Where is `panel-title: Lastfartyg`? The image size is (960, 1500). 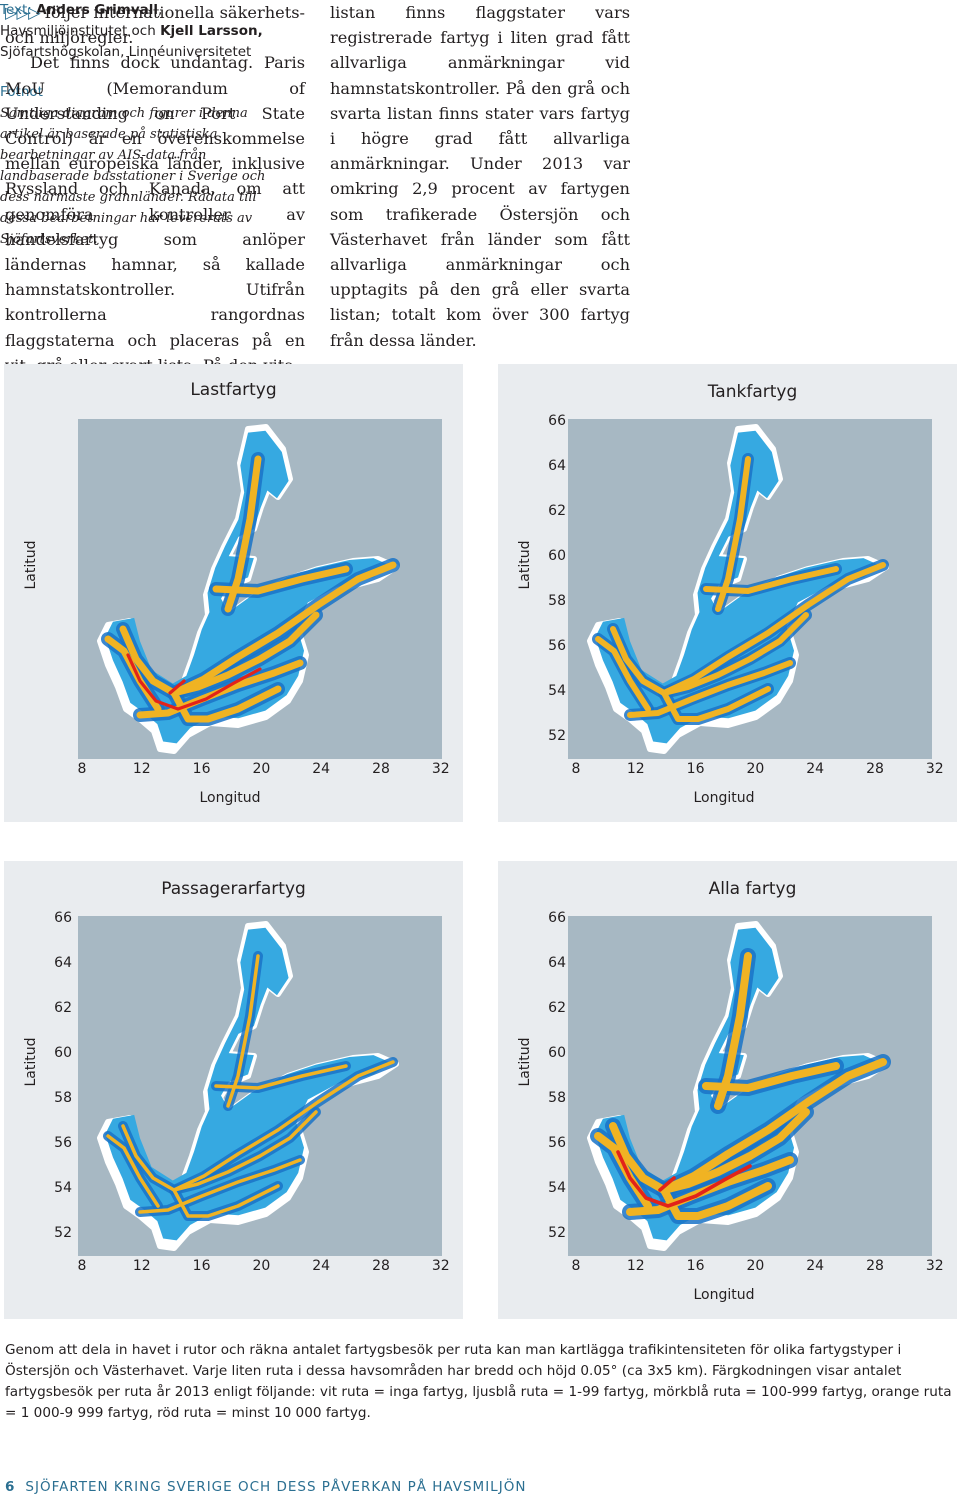 panel-title: Lastfartyg is located at coordinates (233, 390).